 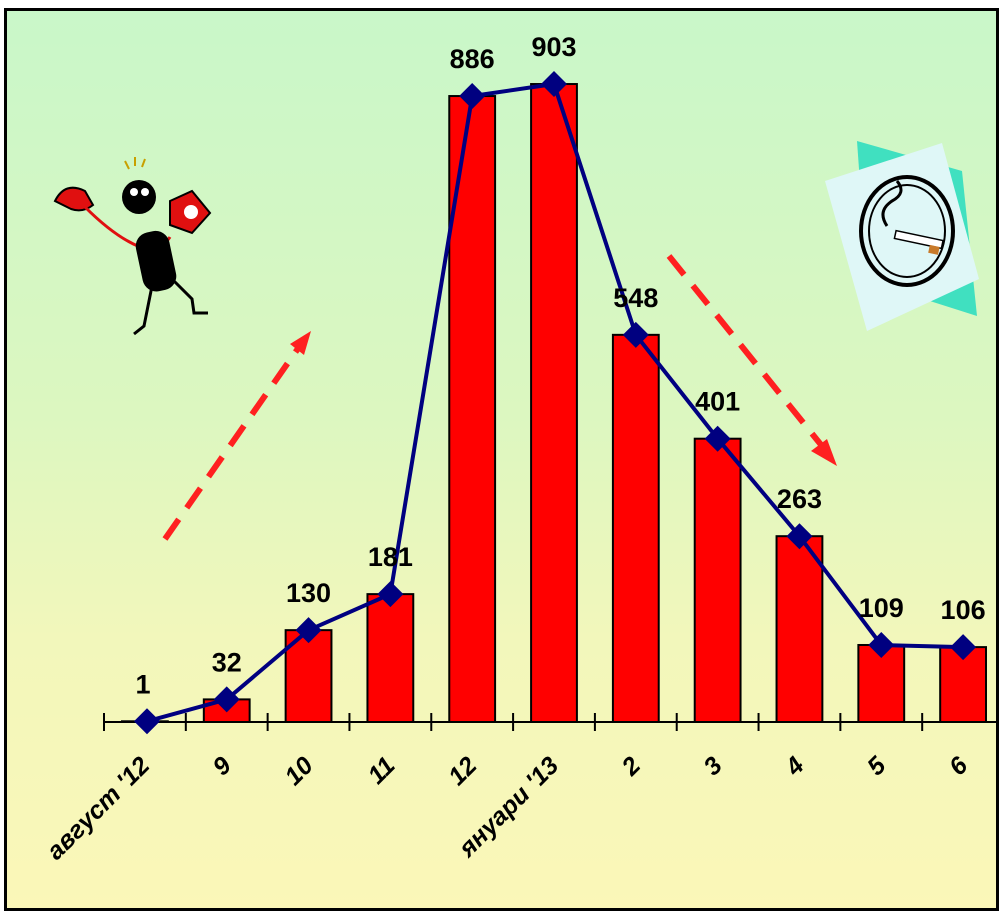 I want to click on data-label: 106, so click(x=963, y=610).